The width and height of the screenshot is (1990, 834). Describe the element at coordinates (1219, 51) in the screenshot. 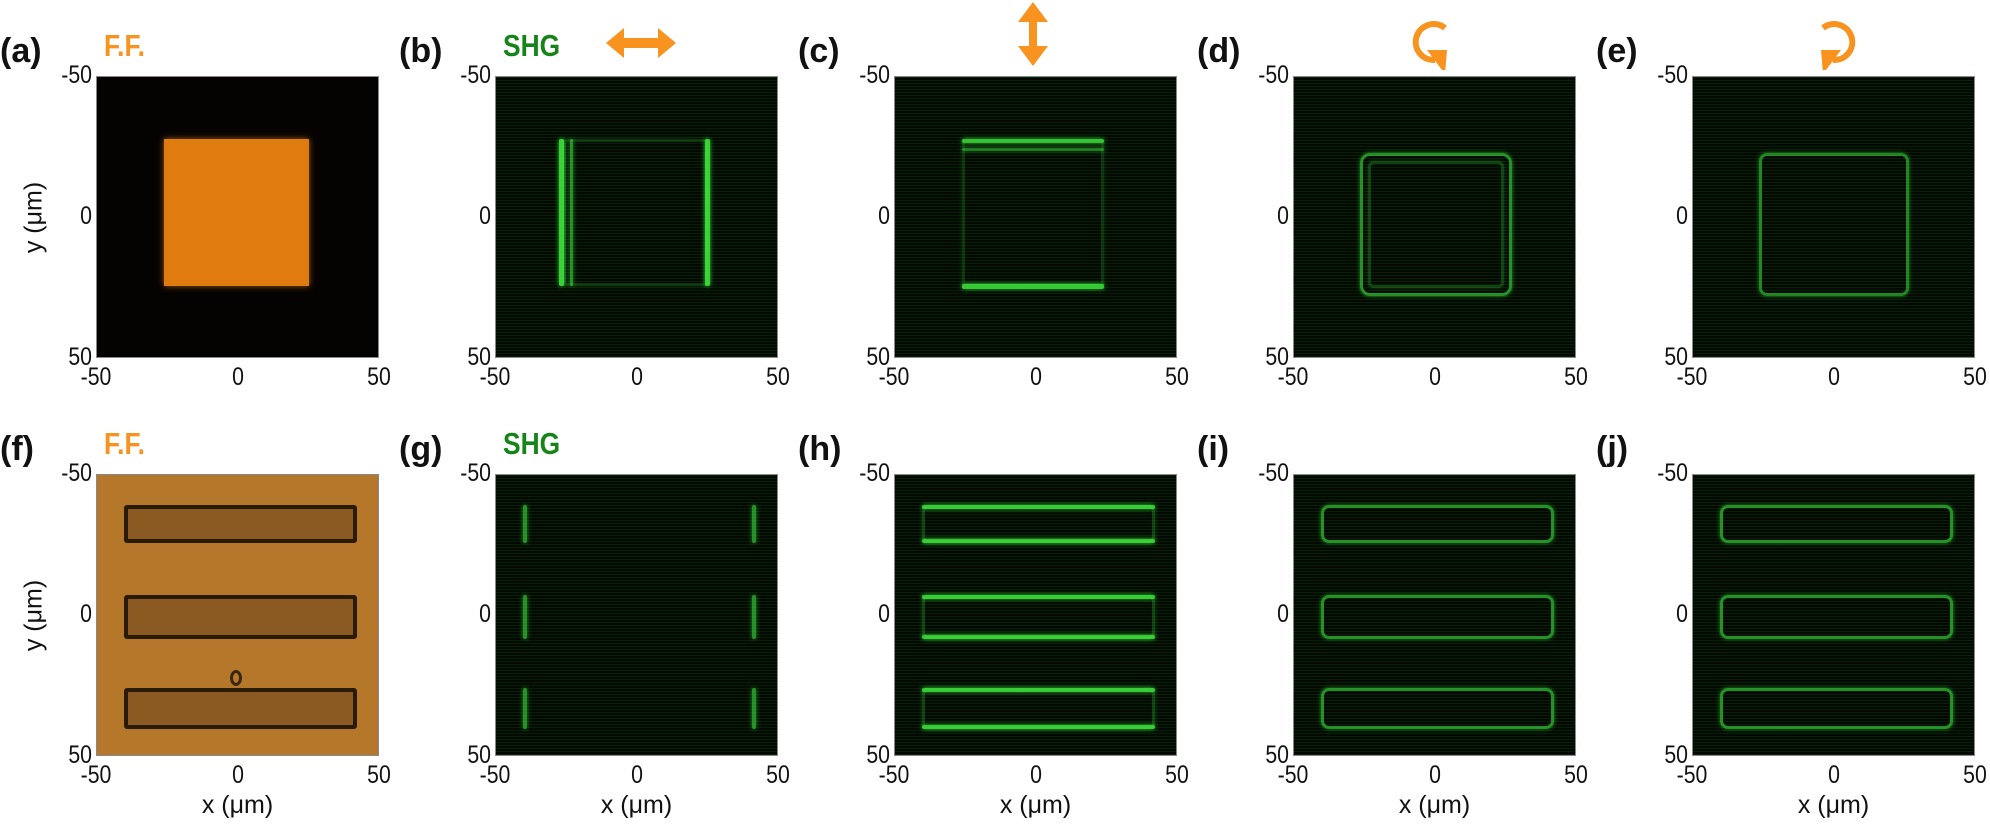

I see `panel-label: (d)` at that location.